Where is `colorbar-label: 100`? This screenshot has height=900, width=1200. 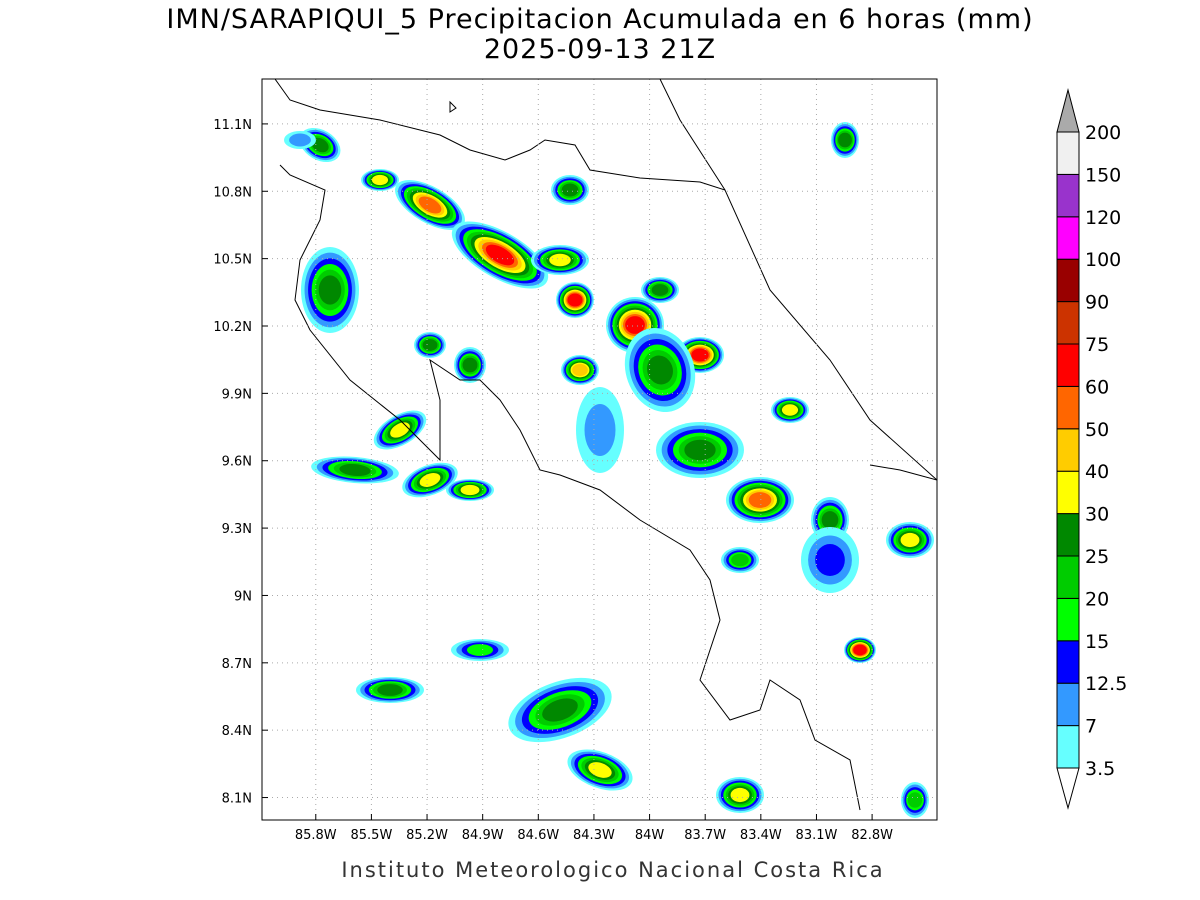
colorbar-label: 100 is located at coordinates (1103, 260).